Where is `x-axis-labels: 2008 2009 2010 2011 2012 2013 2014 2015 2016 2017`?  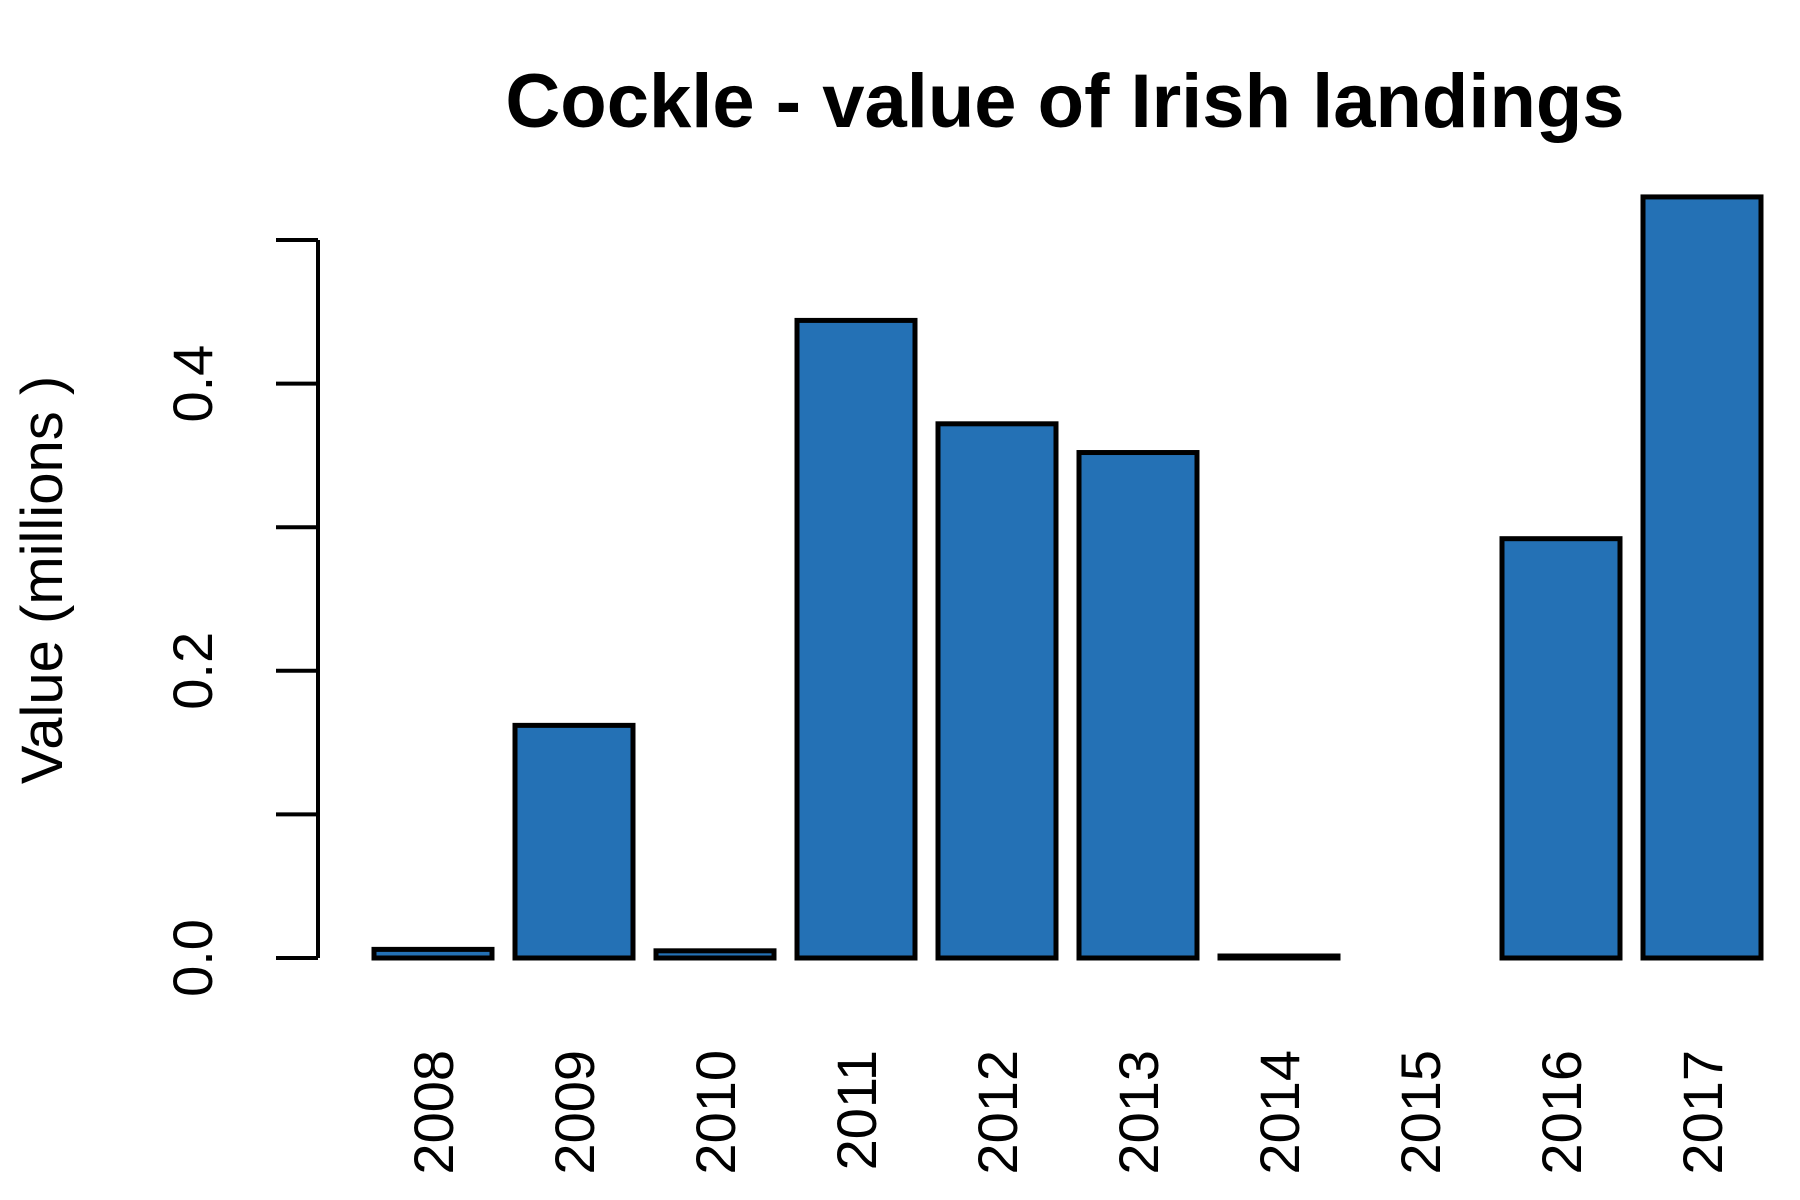
x-axis-labels: 2008 2009 2010 2011 2012 2013 2014 2015 2016 2017 is located at coordinates (1068, 1112).